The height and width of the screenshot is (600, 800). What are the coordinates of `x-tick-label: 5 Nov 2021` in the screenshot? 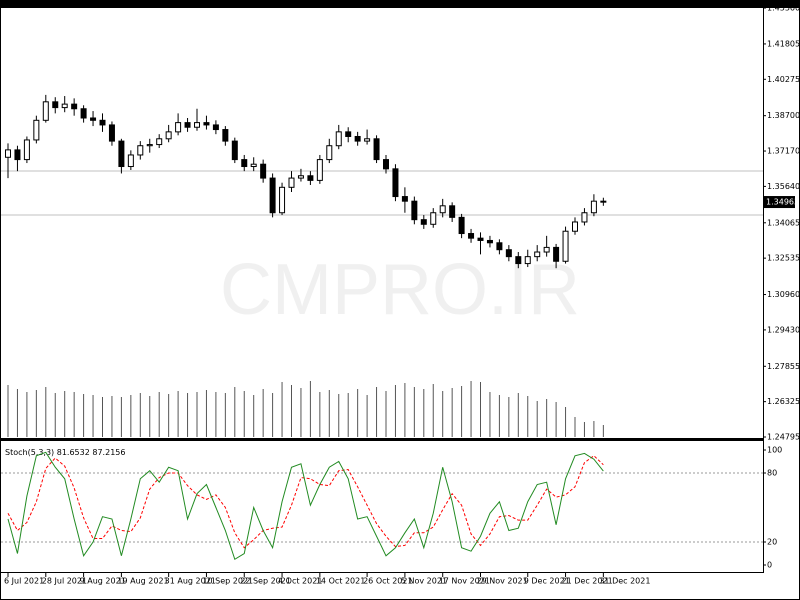 It's located at (424, 581).